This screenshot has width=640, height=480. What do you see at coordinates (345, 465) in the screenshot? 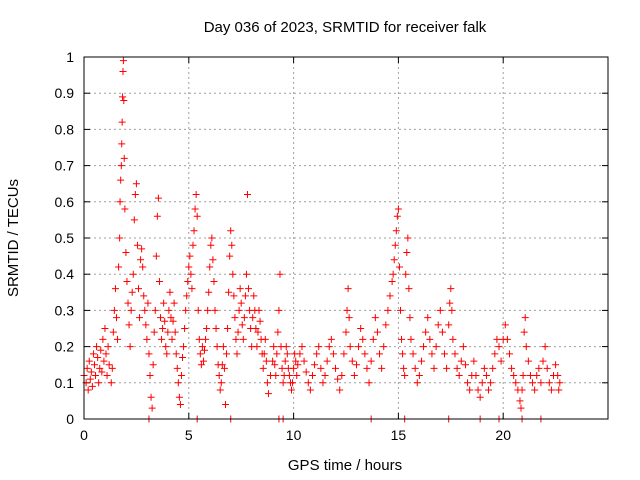
I see `x-axis-title: GPS time / hours` at bounding box center [345, 465].